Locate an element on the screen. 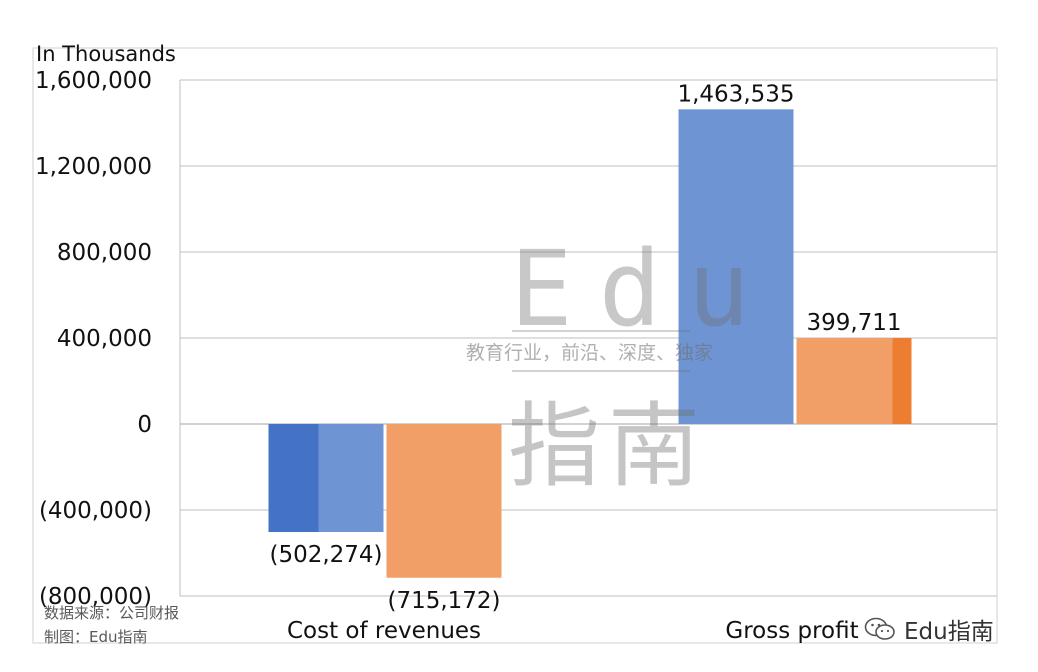 Image resolution: width=1038 pixels, height=672 pixels. brand: Edu指南 is located at coordinates (929, 629).